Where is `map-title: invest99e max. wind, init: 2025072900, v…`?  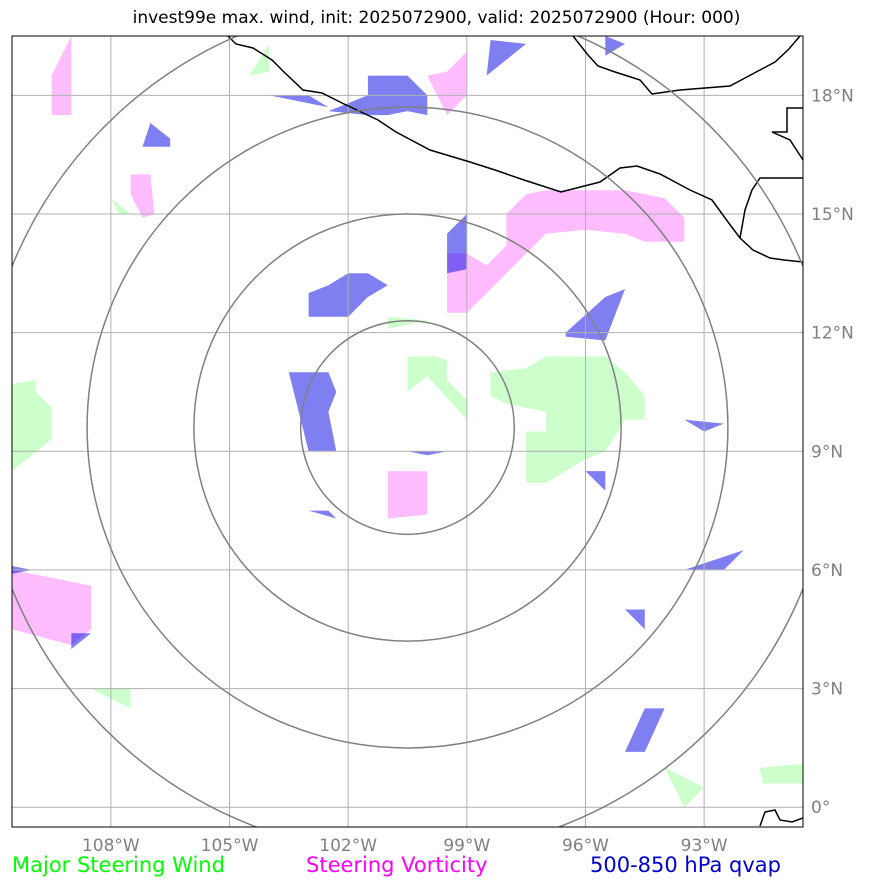 map-title: invest99e max. wind, init: 2025072900, v… is located at coordinates (436, 18).